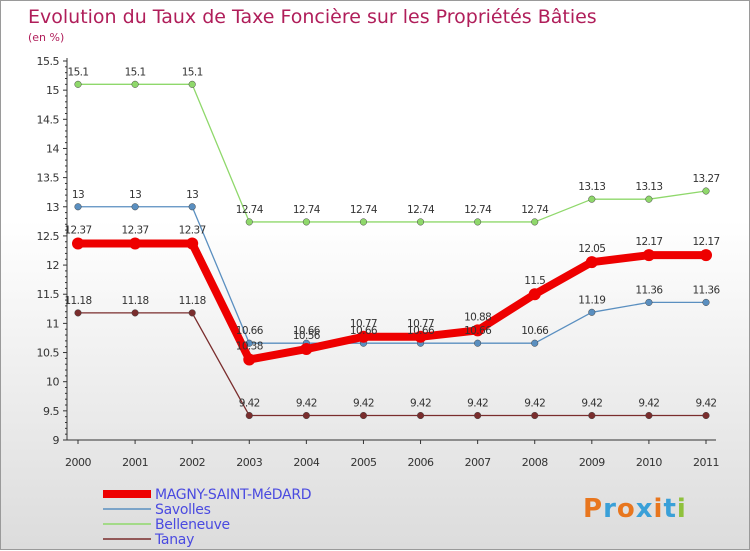 This screenshot has height=551, width=750. Describe the element at coordinates (52, 323) in the screenshot. I see `y-tick-label: 11` at that location.